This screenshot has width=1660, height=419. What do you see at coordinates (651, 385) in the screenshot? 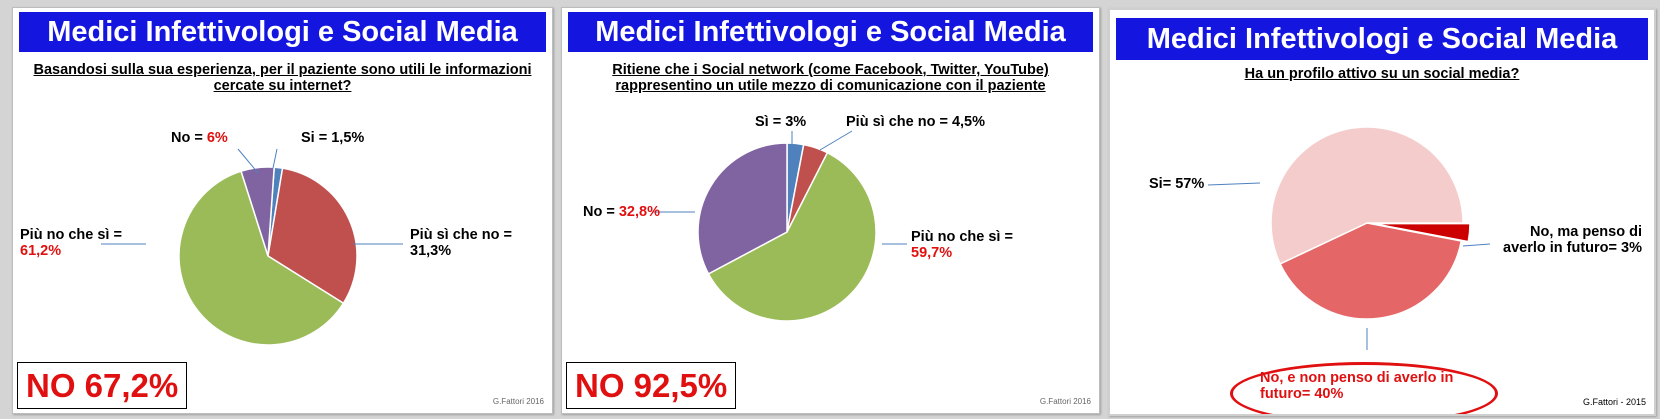
I see `summary-box: NO 92,5%` at bounding box center [651, 385].